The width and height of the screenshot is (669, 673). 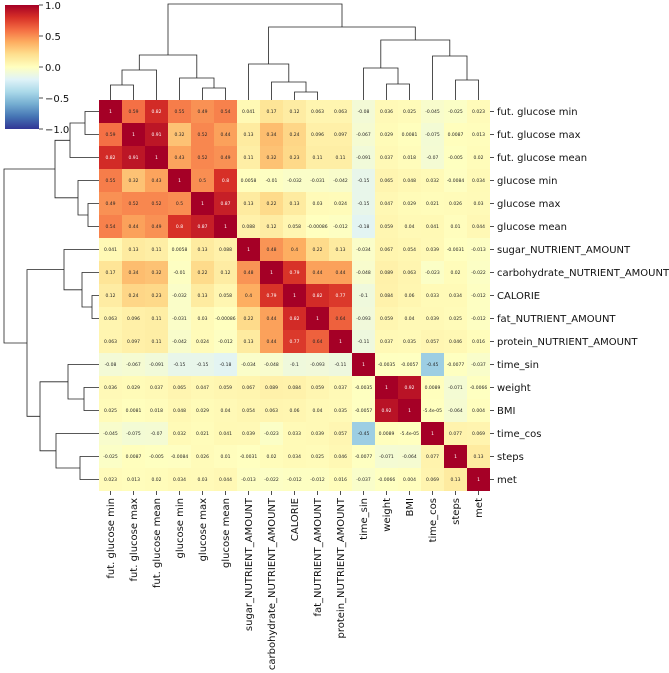 I want to click on heatmap-cell-label: 0.088, so click(x=248, y=227).